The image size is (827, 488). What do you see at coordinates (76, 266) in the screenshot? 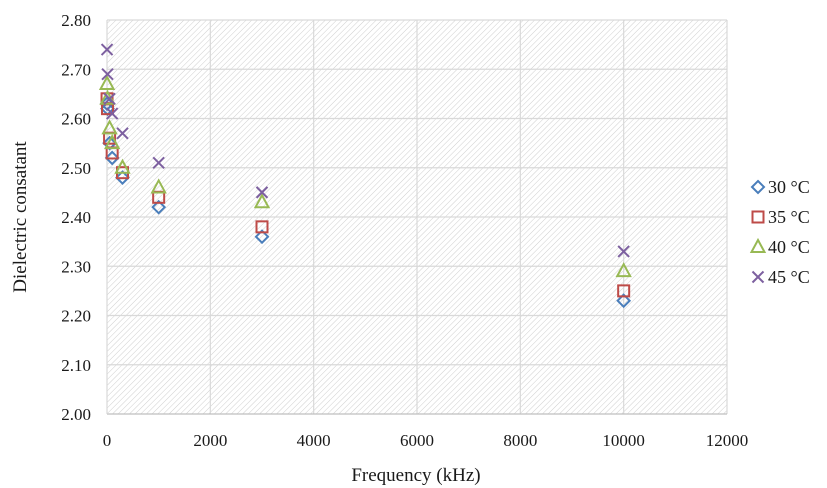
I see `y-tick-label: 2.30` at bounding box center [76, 266].